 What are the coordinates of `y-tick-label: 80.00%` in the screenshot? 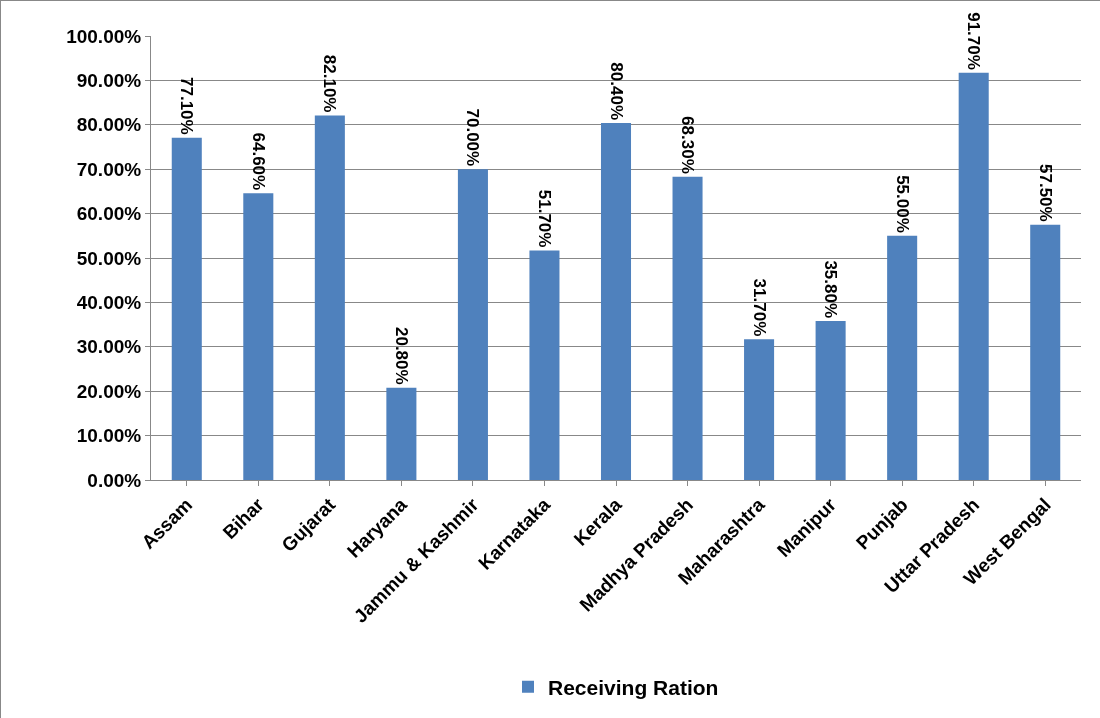 It's located at (109, 125).